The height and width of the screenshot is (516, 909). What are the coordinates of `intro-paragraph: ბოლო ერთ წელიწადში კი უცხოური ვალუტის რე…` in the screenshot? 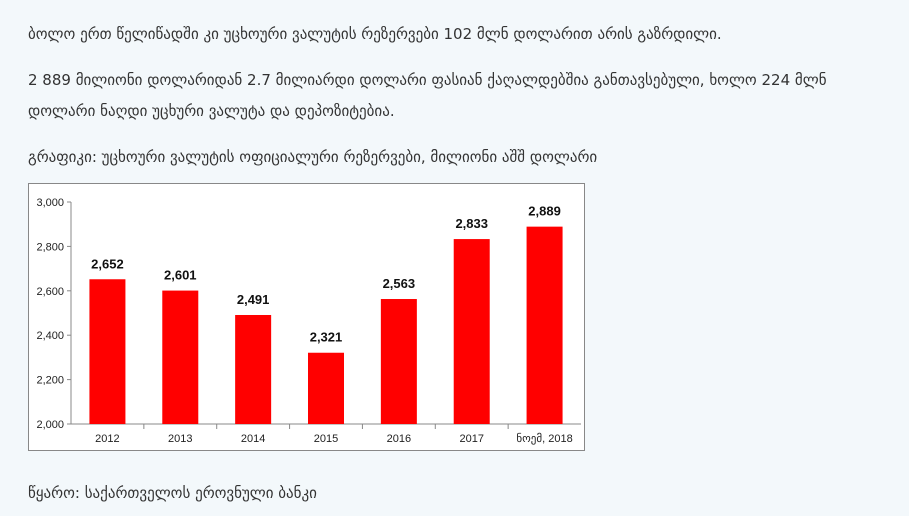 It's located at (375, 34).